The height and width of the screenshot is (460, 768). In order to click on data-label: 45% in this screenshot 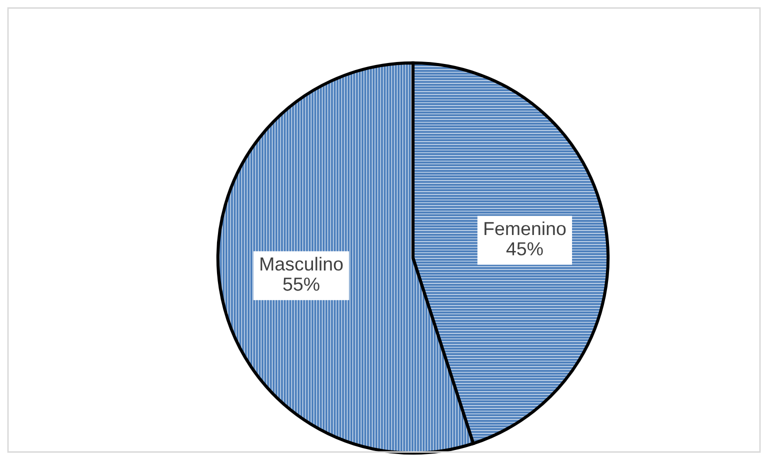, I will do `click(524, 249)`.